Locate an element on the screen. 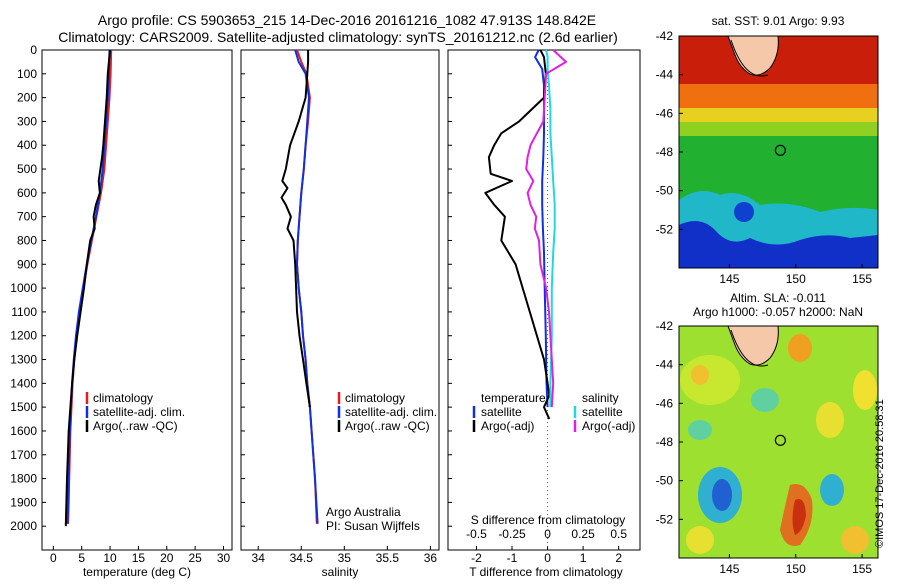 Image resolution: width=900 pixels, height=585 pixels. sst-map-axes: -42 -44 -46 -48 -50 -52 145 150 155 is located at coordinates (764, 157).